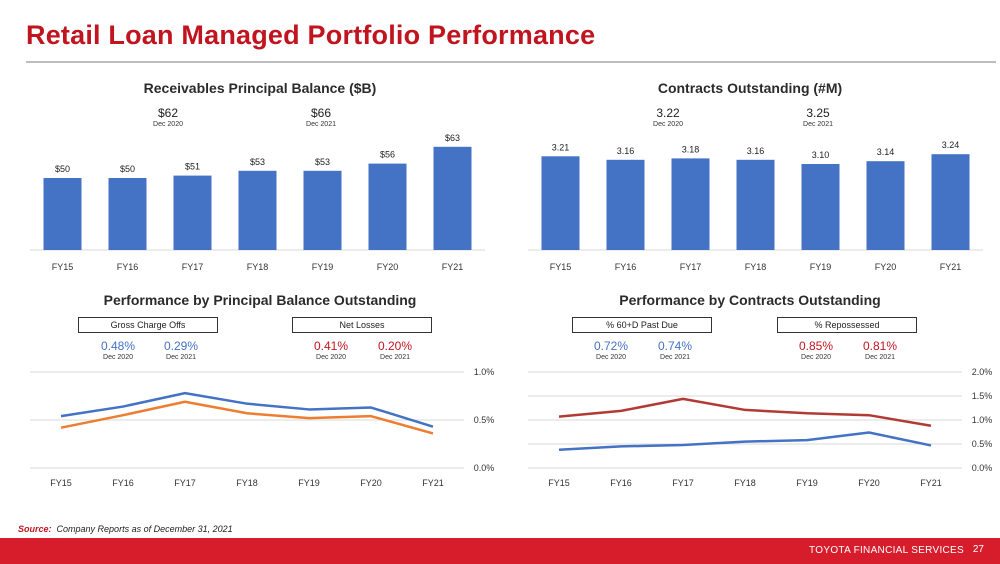  I want to click on annotation-date: Dec 2020, so click(668, 124).